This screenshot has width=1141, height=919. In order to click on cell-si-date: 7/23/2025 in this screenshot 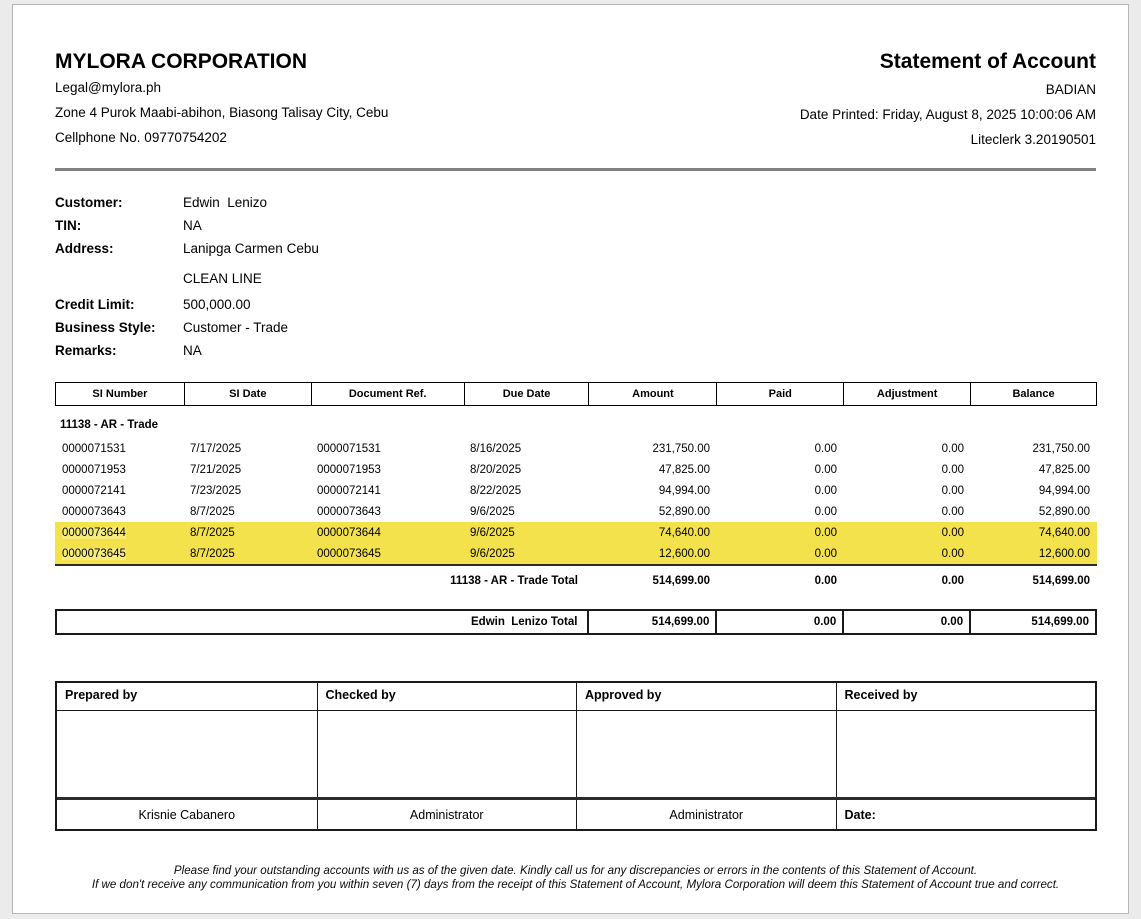, I will do `click(216, 490)`.